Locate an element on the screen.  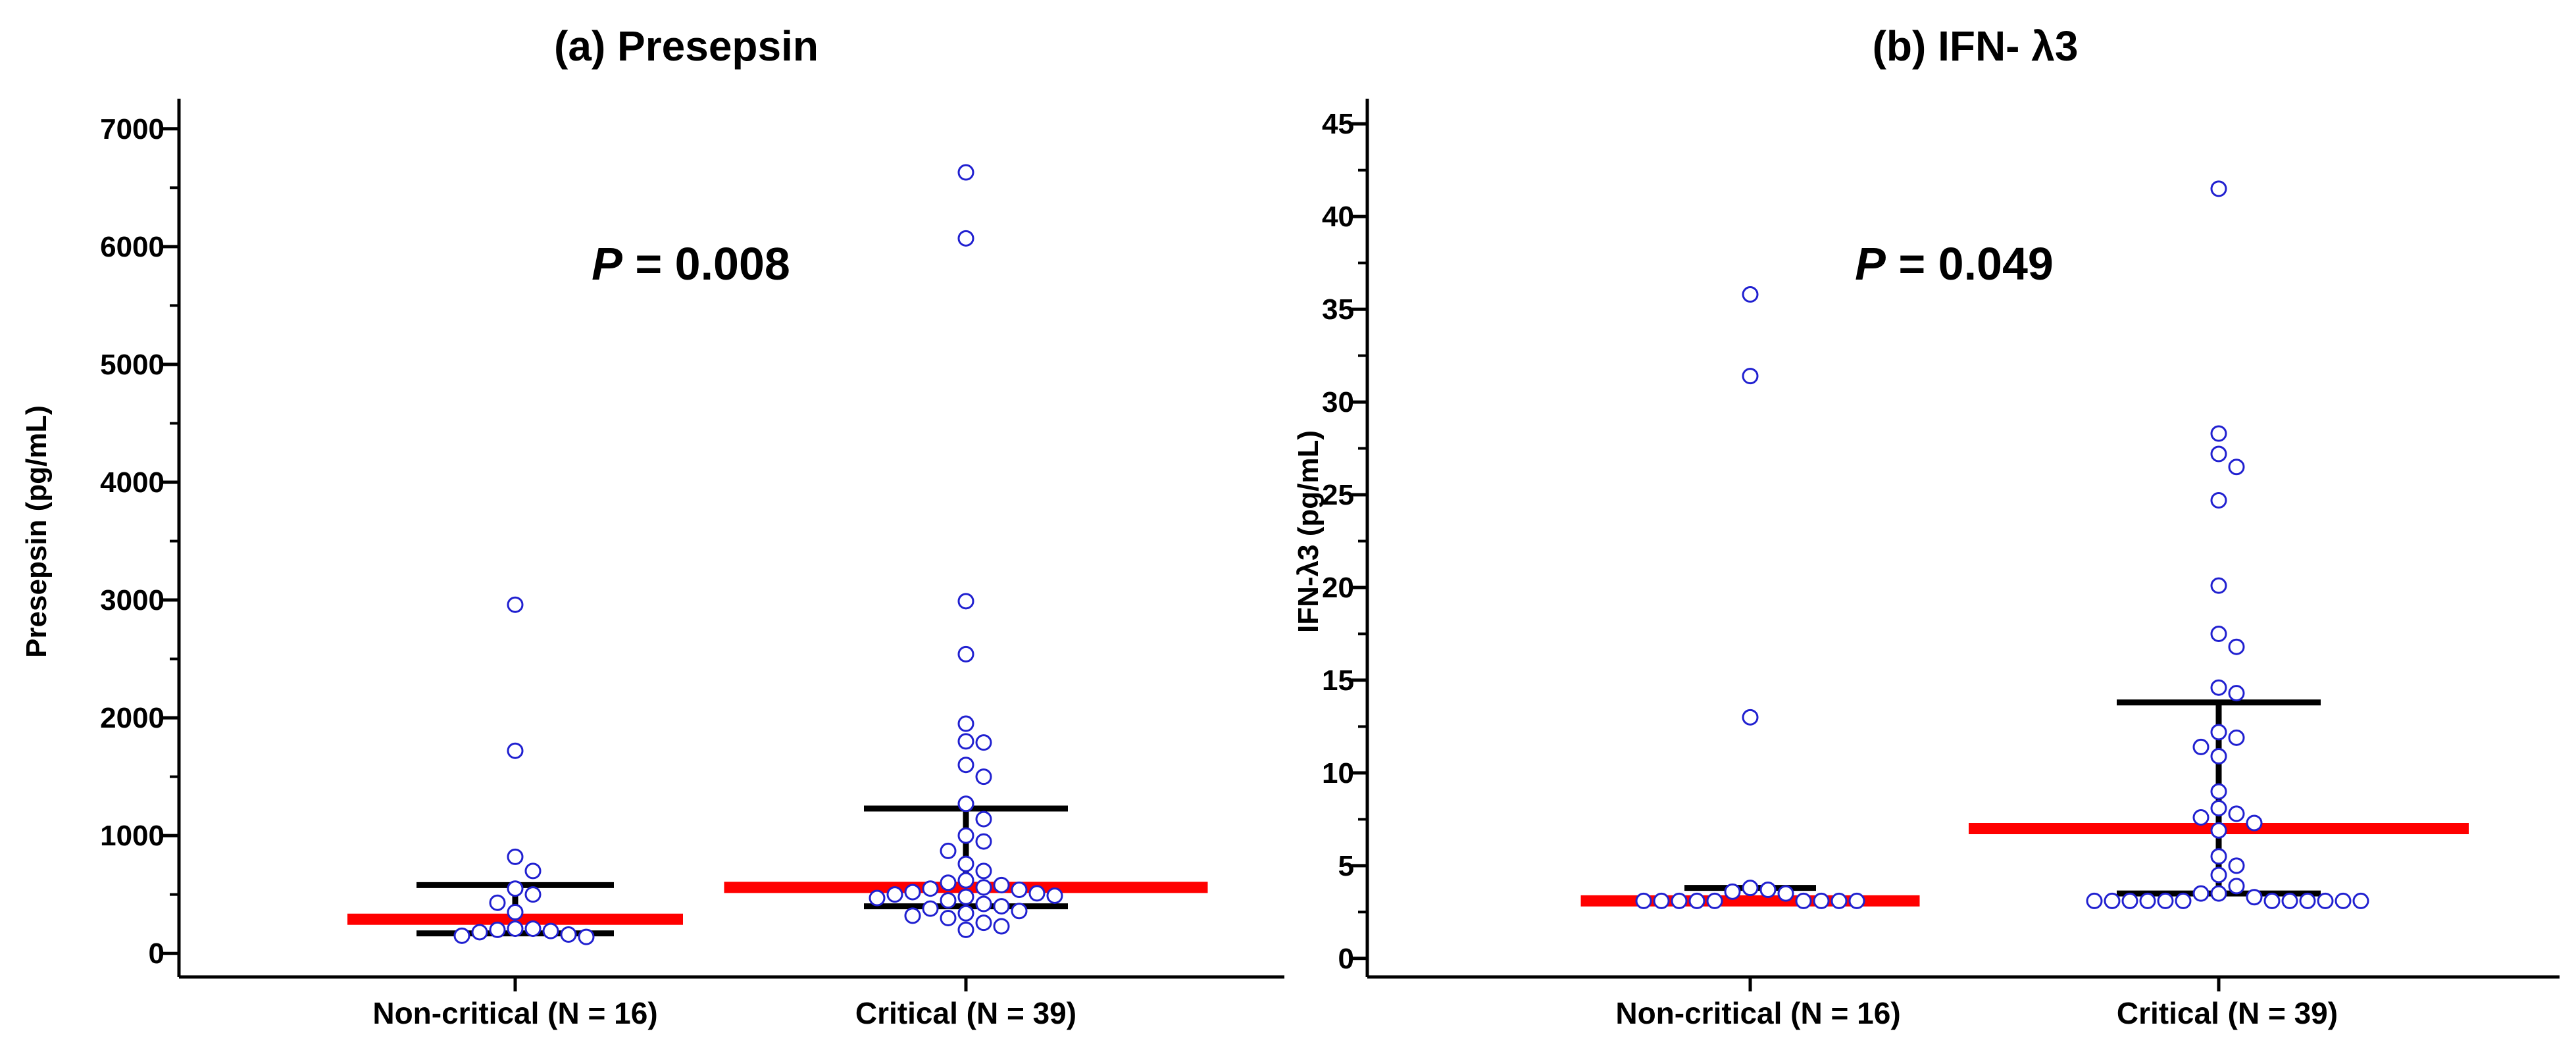
y-tick-label: 10 is located at coordinates (1338, 773).